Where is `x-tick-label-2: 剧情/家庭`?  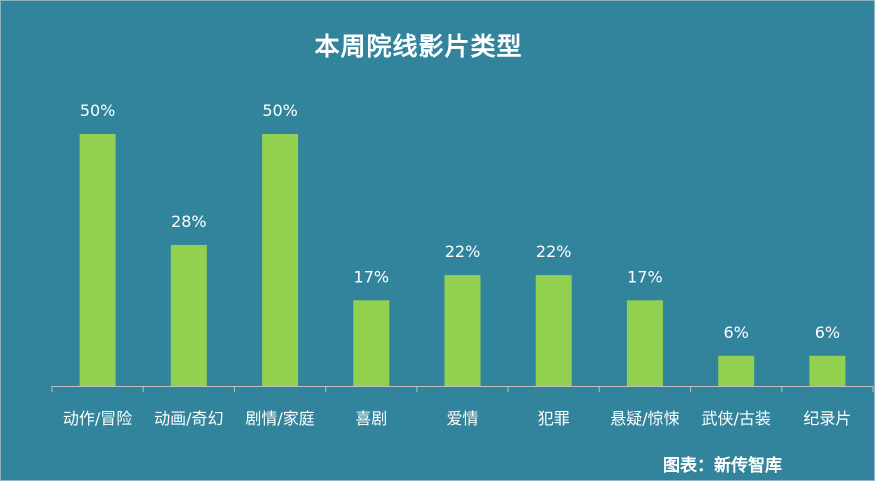
x-tick-label-2: 剧情/家庭 is located at coordinates (279, 418).